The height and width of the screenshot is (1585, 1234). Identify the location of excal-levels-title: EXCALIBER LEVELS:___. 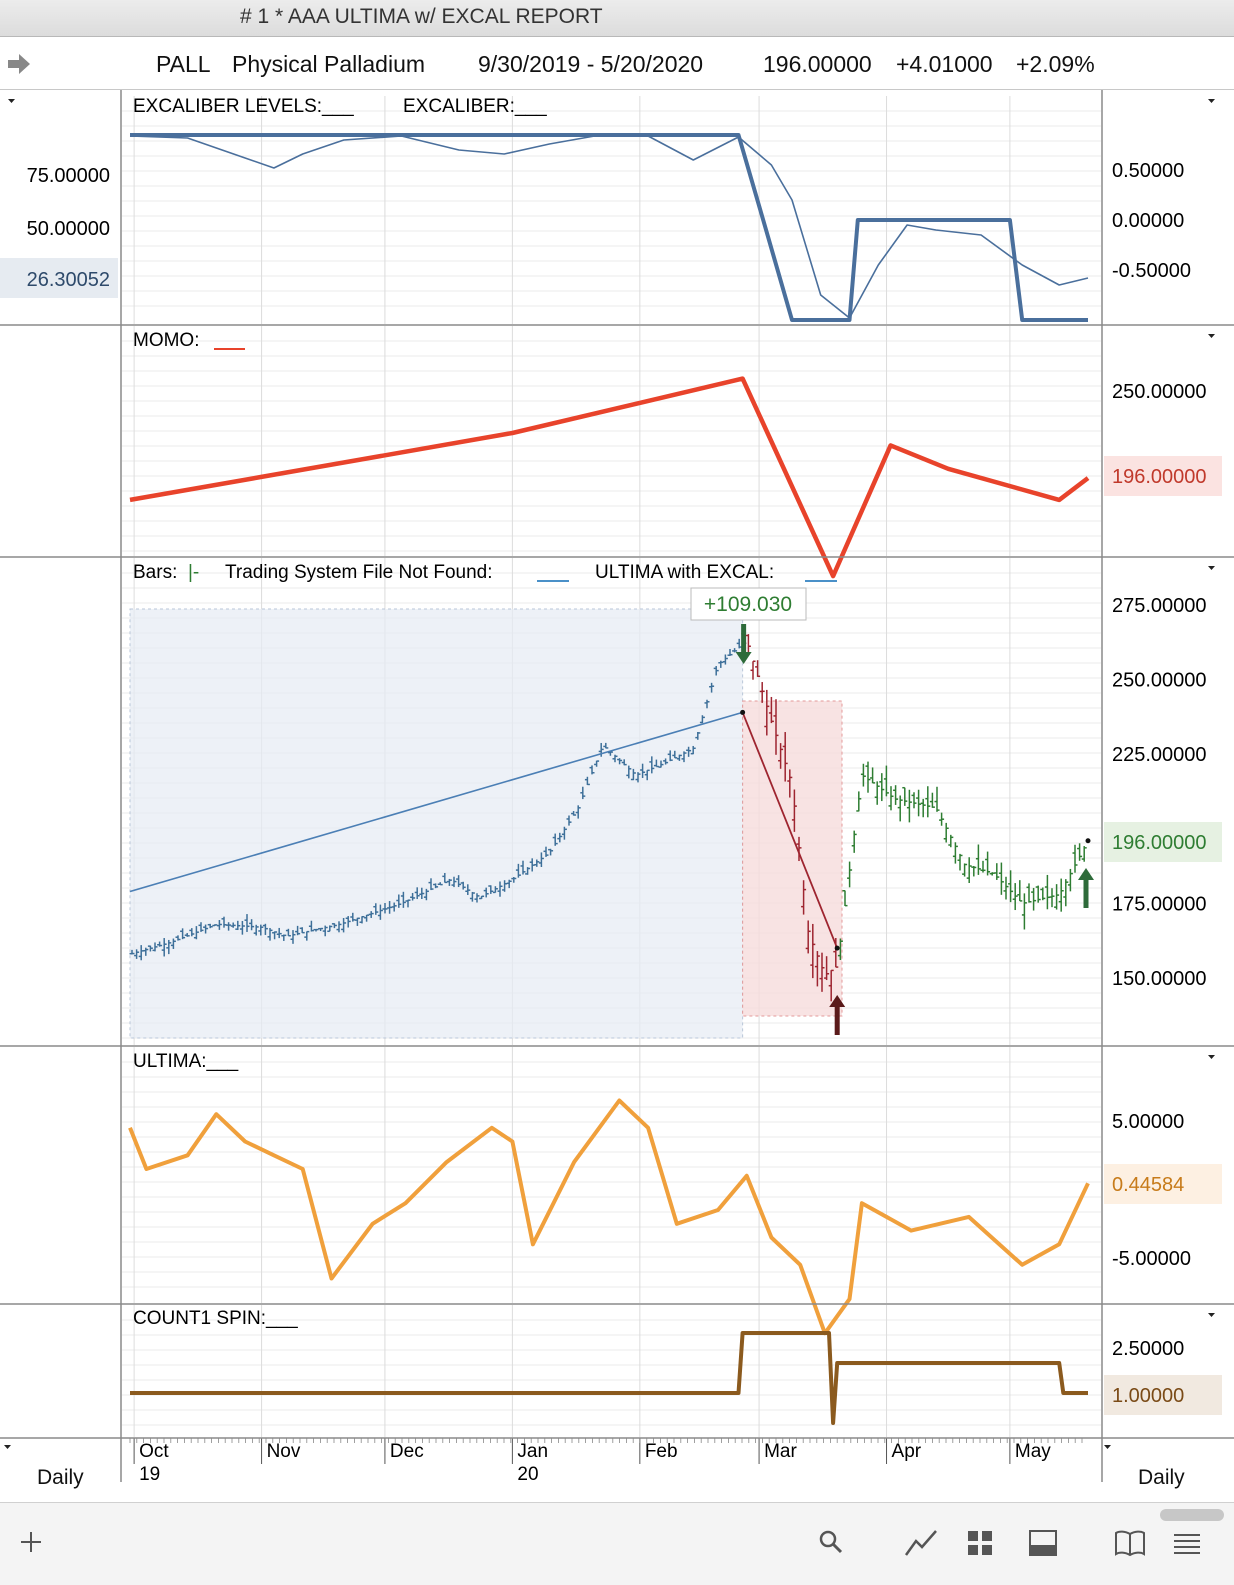
(243, 106).